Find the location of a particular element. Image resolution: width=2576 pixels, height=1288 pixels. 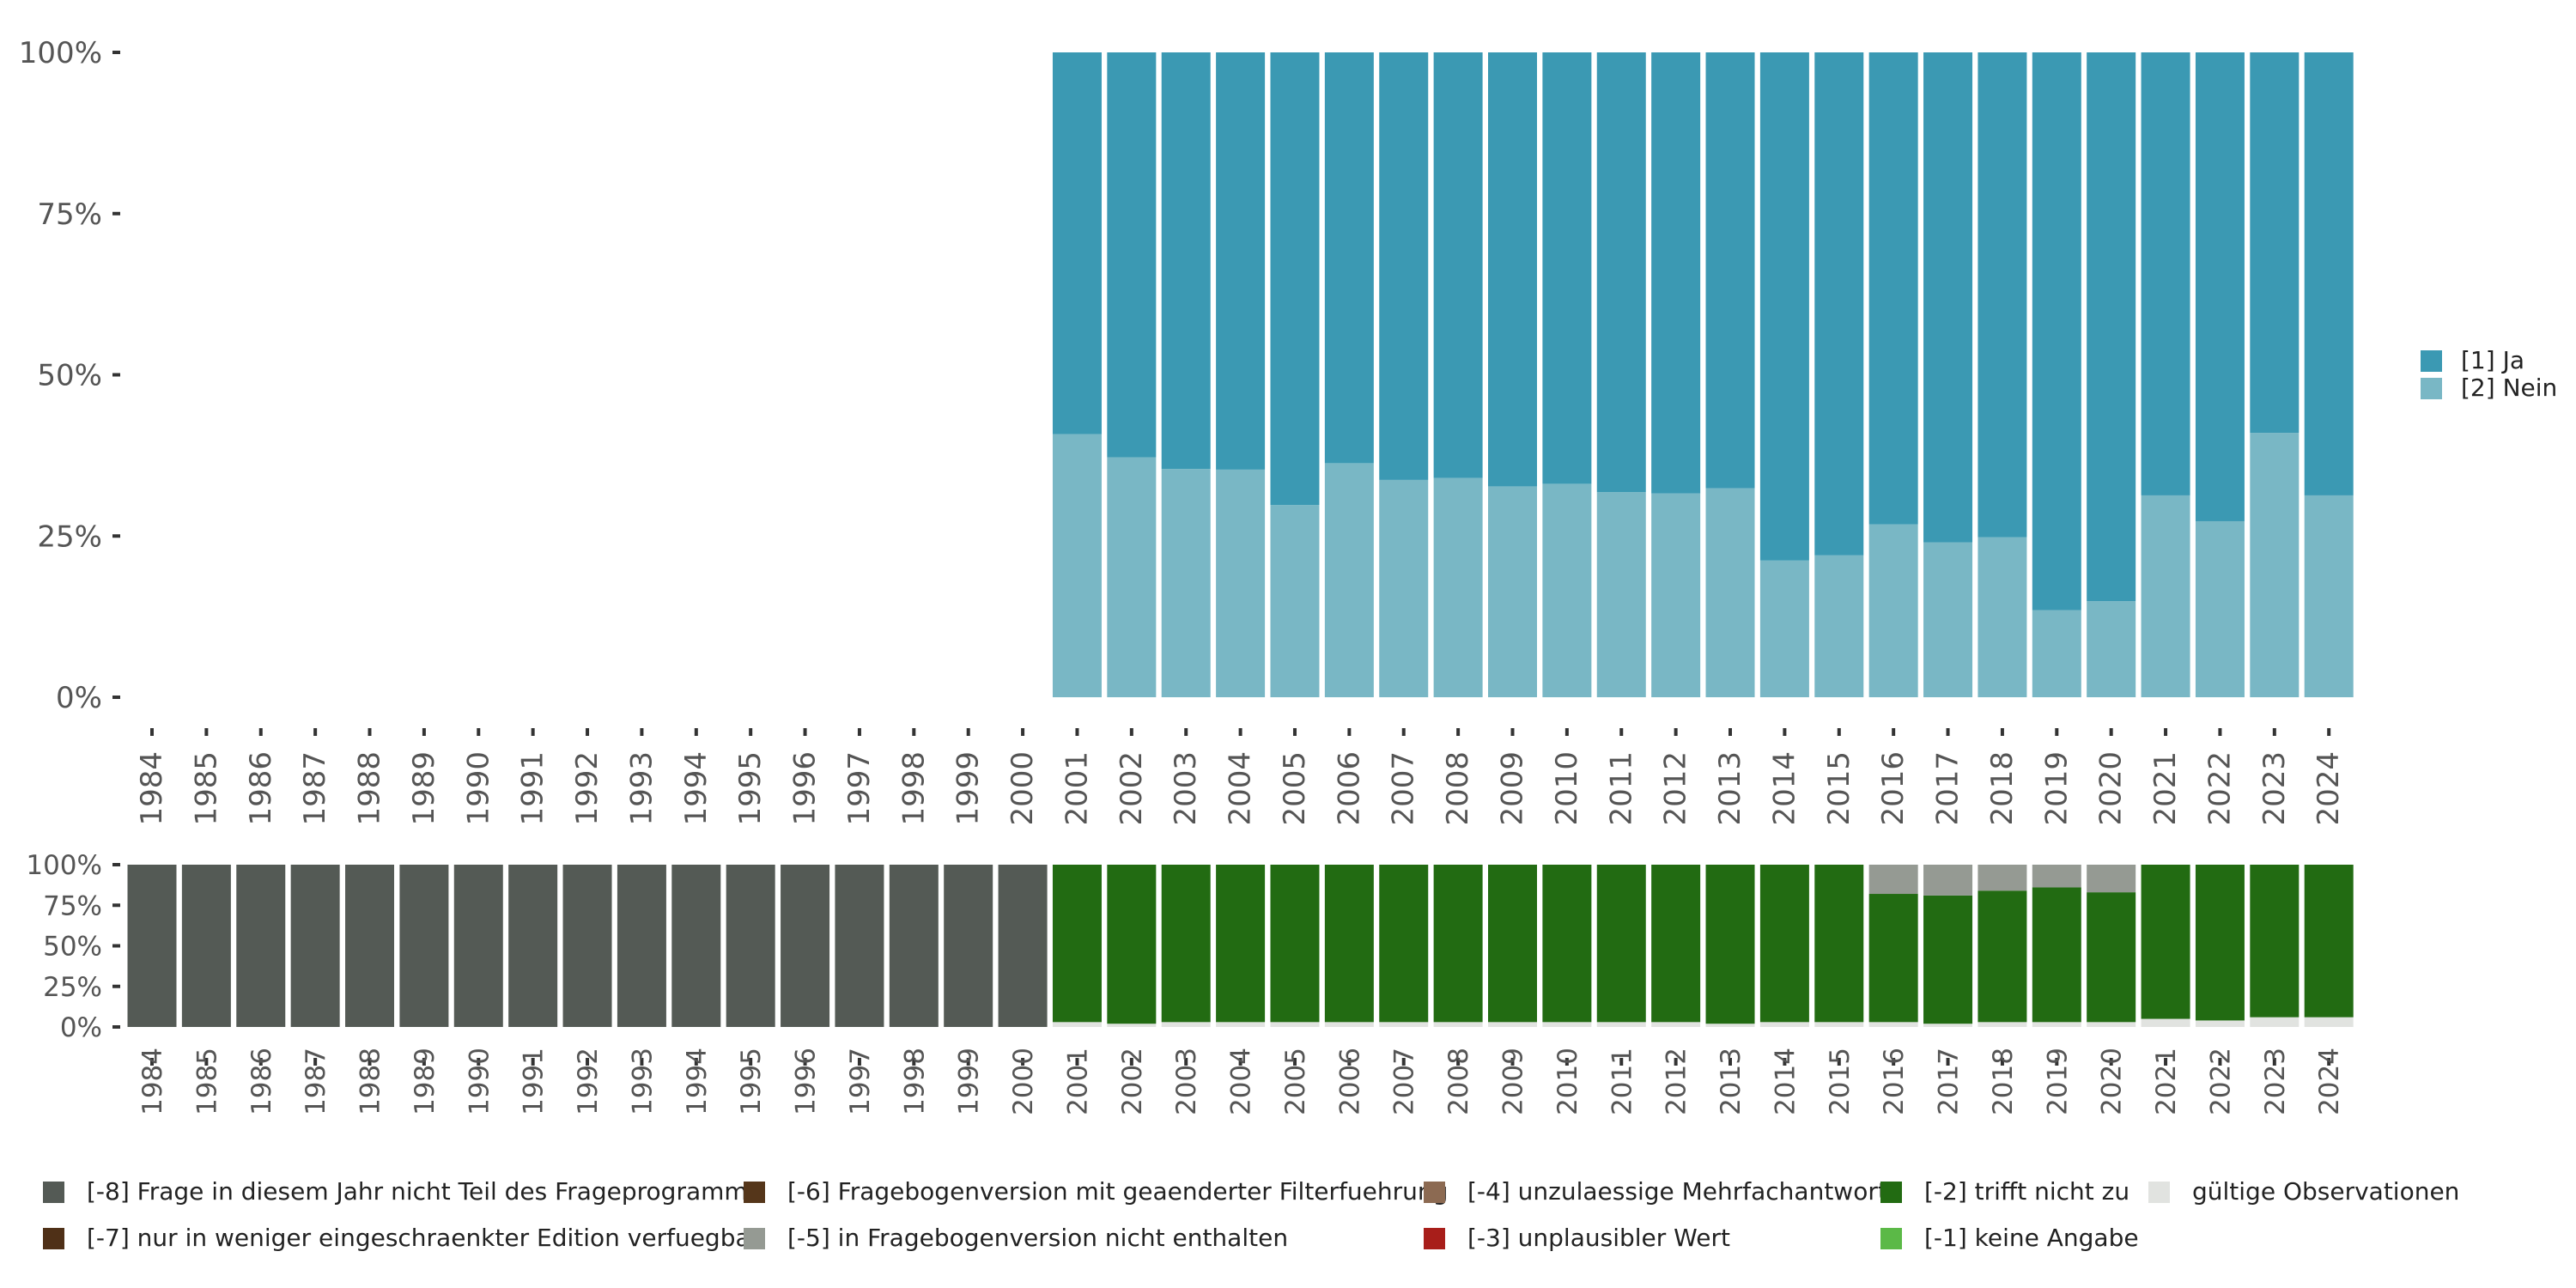

top-x-tick-label: 2015 is located at coordinates (1839, 788).